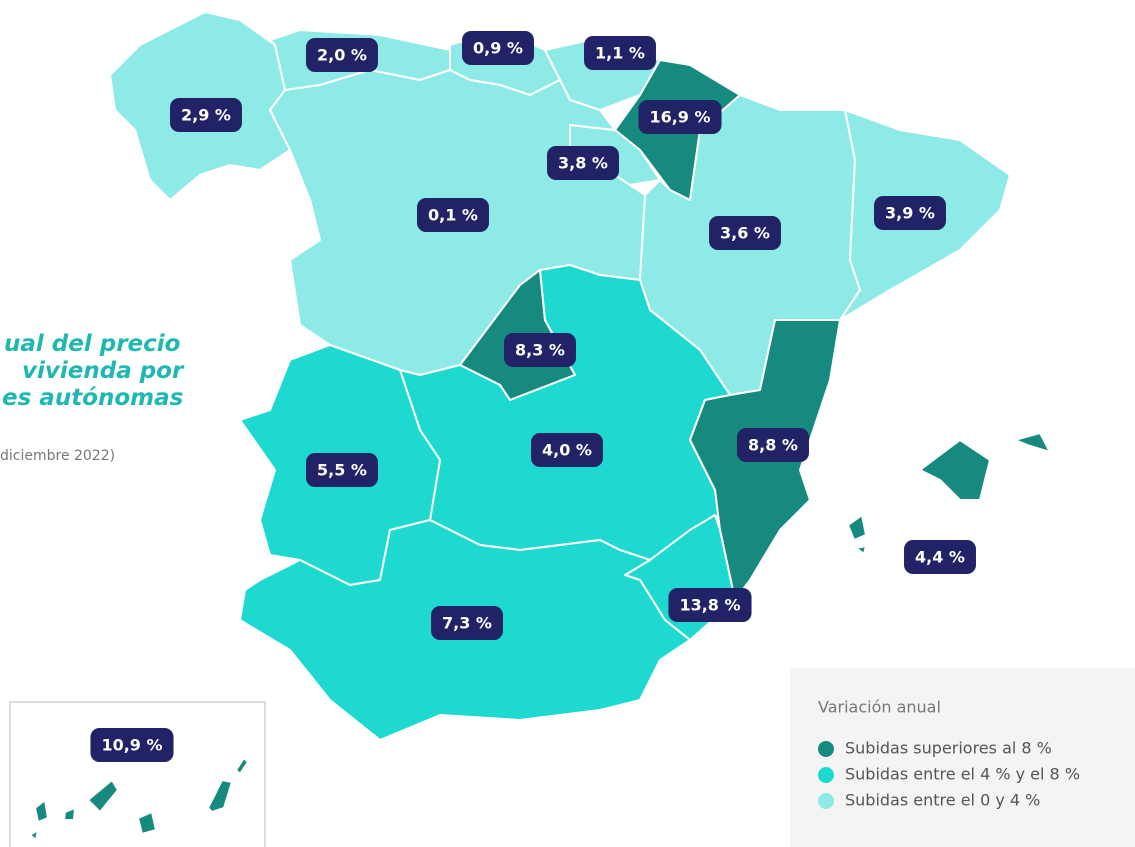 The height and width of the screenshot is (847, 1135). I want to click on label-text: 0,1 %, so click(453, 215).